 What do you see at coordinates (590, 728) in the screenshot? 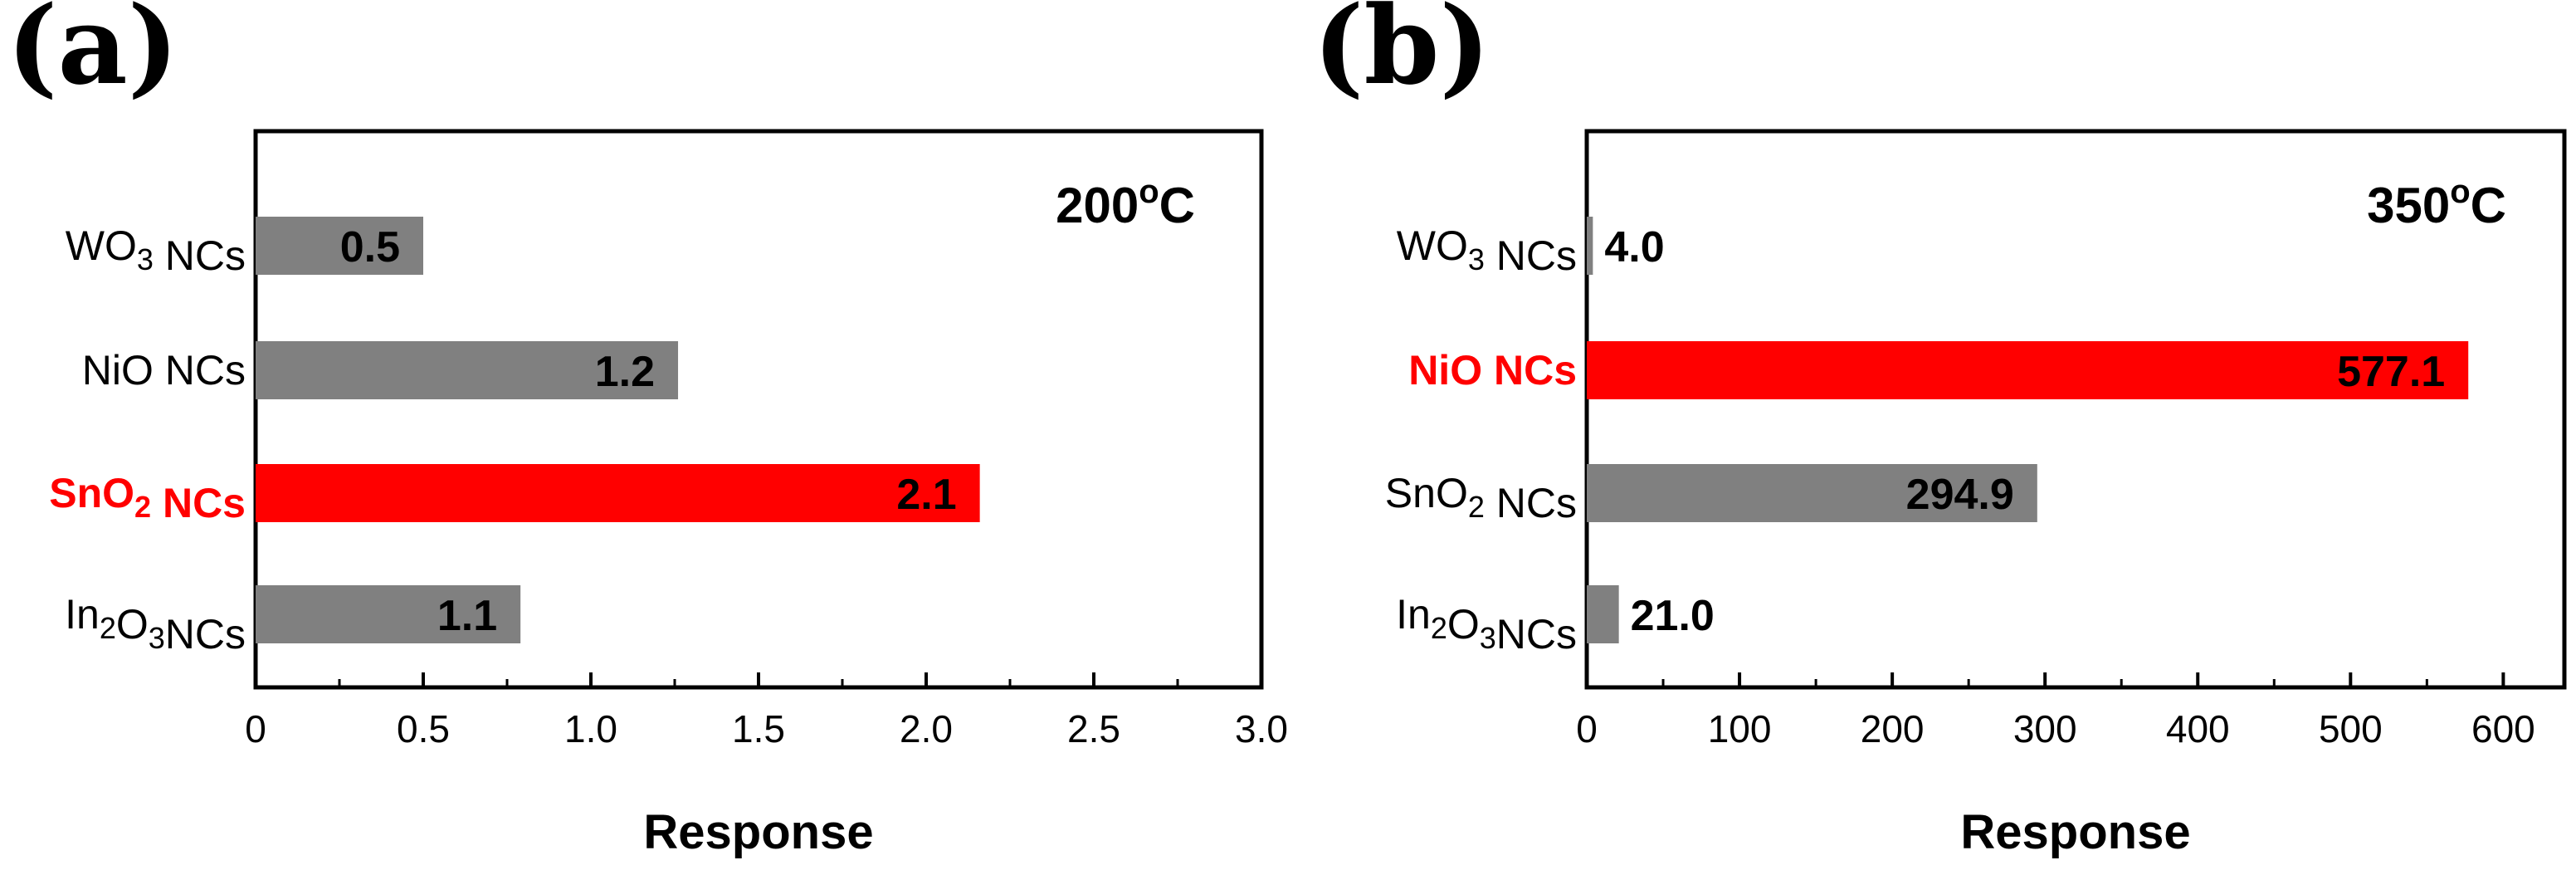
I see `x-tick-label: 1.0` at bounding box center [590, 728].